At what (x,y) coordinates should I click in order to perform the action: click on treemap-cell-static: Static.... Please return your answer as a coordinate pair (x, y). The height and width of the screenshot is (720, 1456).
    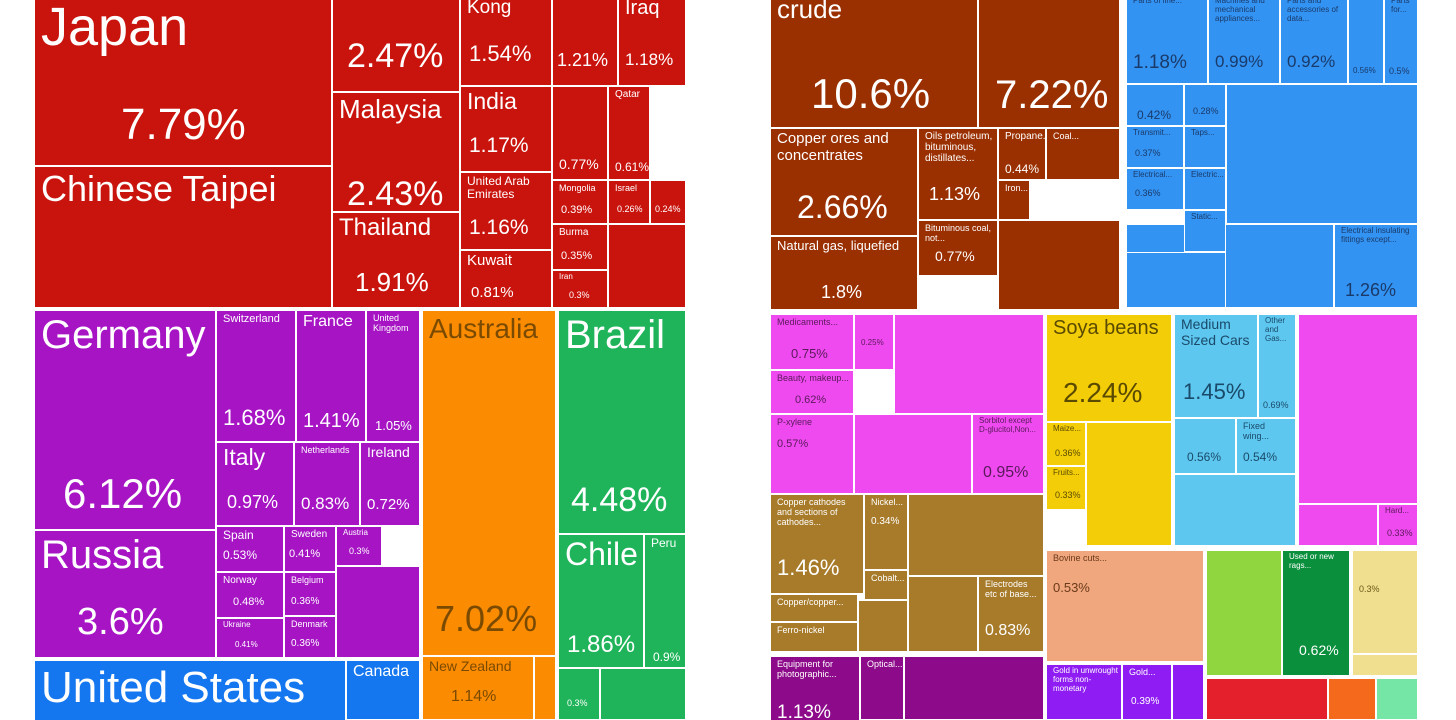
    Looking at the image, I should click on (1205, 231).